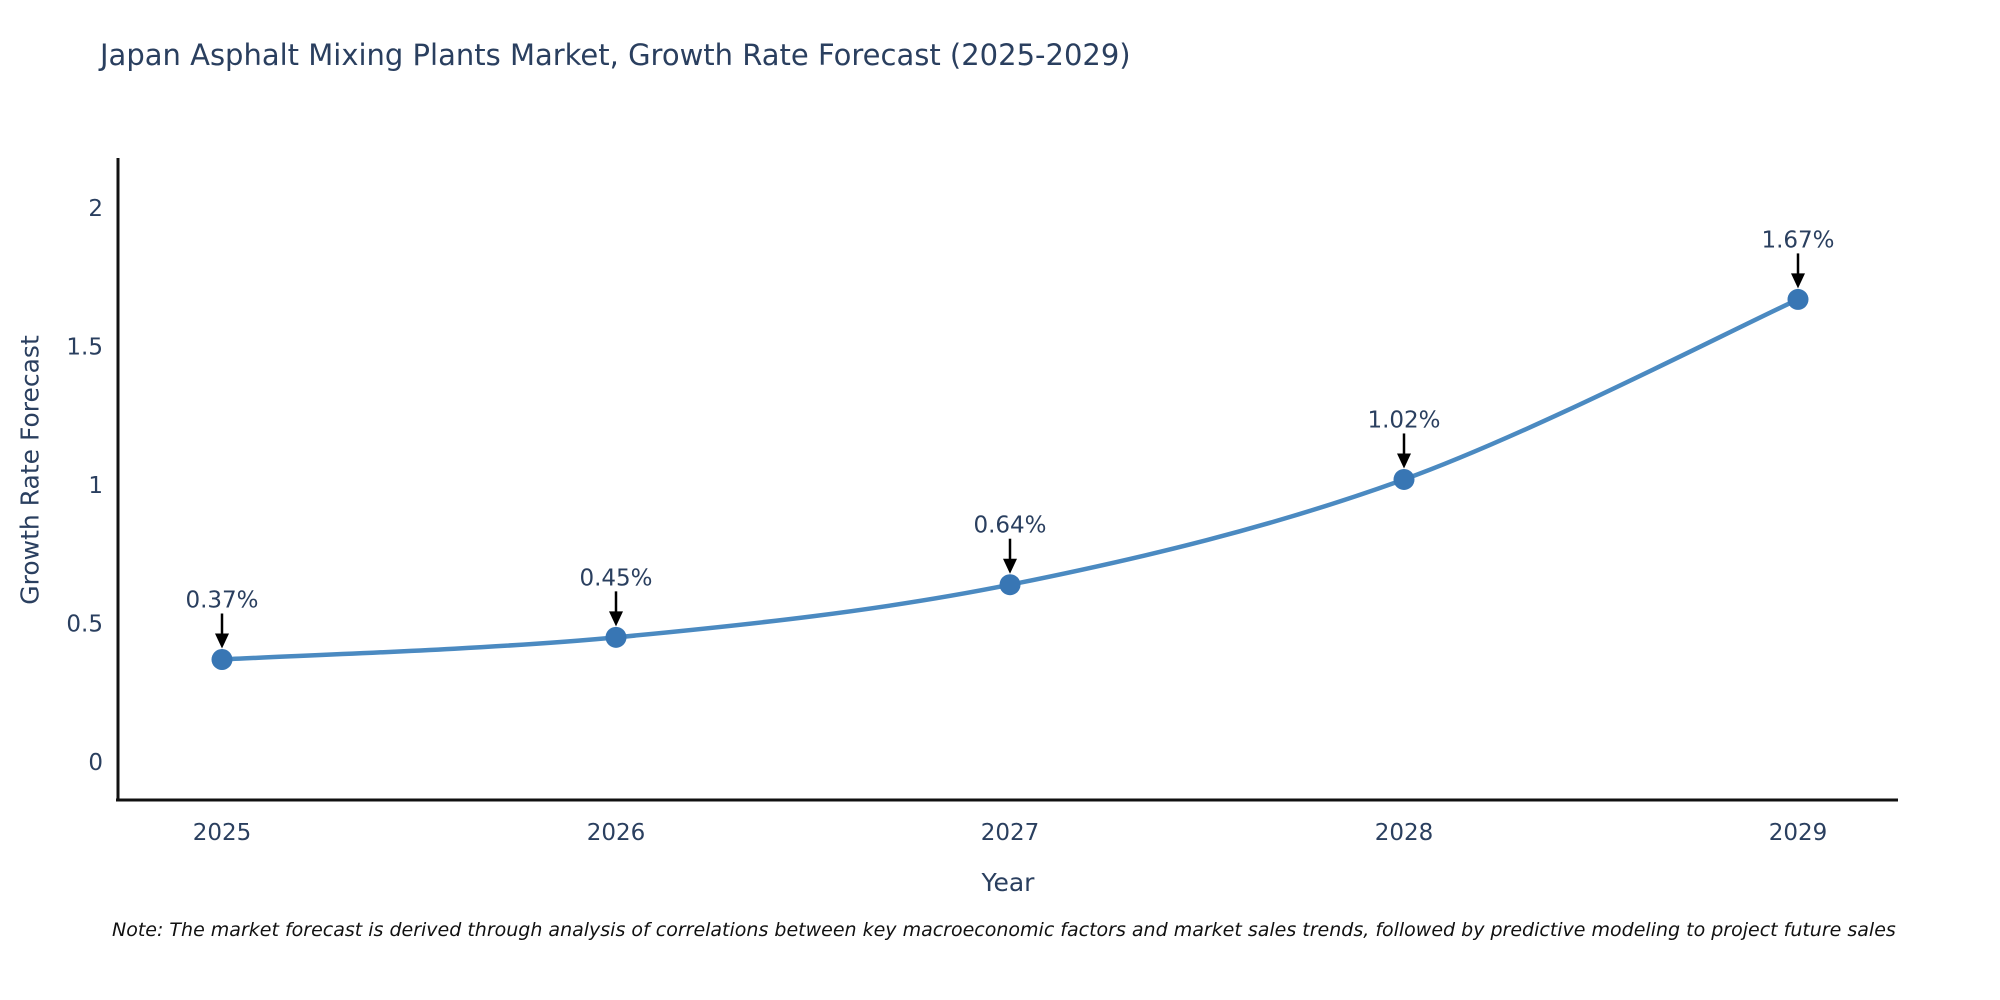 This screenshot has height=1000, width=2000. What do you see at coordinates (95, 763) in the screenshot?
I see `y-tick-label: 0` at bounding box center [95, 763].